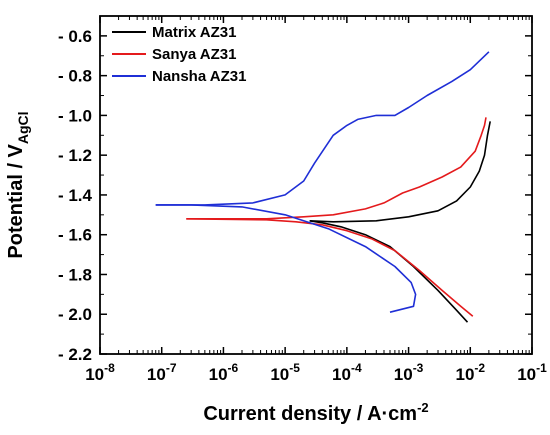  I want to click on legend-label: Sanya AZ31, so click(194, 54).